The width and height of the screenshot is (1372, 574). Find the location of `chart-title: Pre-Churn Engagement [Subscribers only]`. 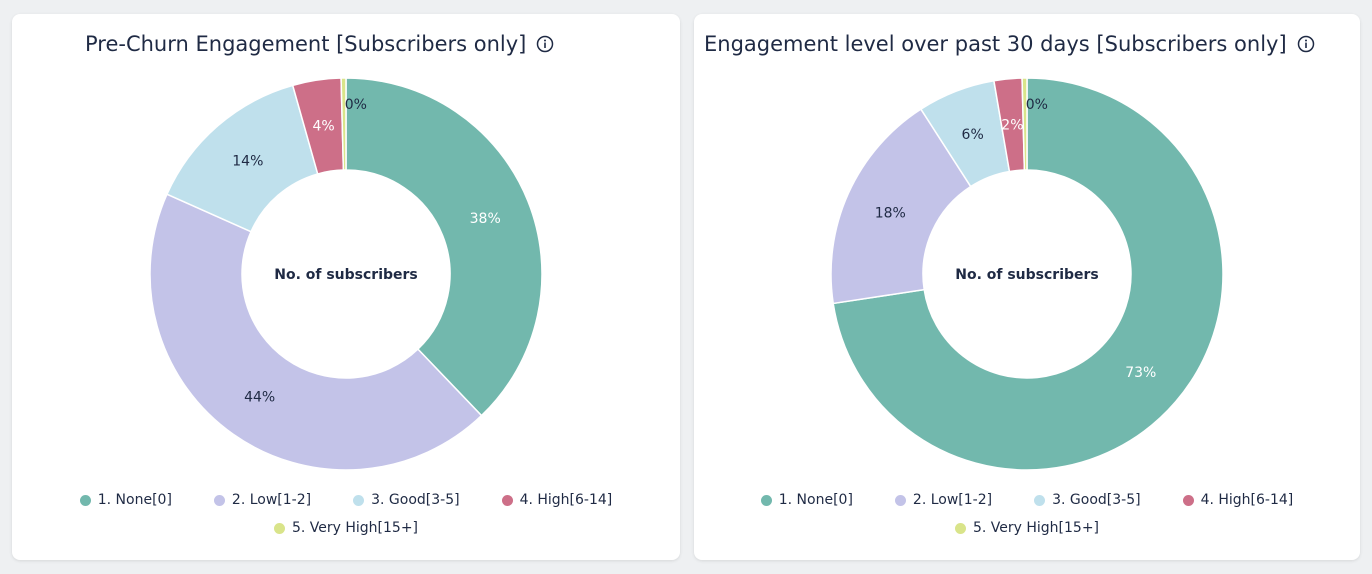

chart-title: Pre-Churn Engagement [Subscribers only] is located at coordinates (319, 44).